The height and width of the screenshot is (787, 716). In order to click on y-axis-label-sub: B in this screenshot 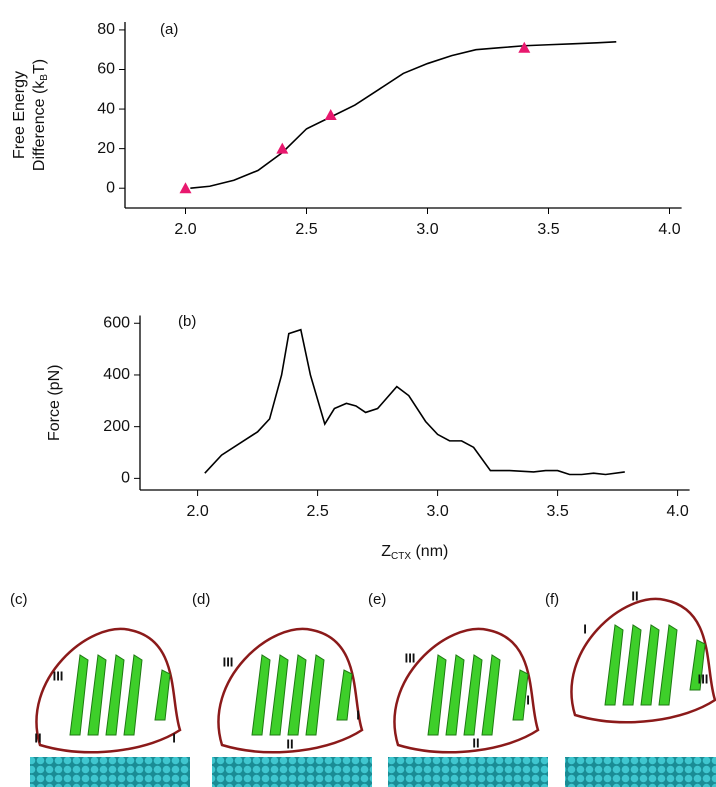, I will do `click(44, 77)`.